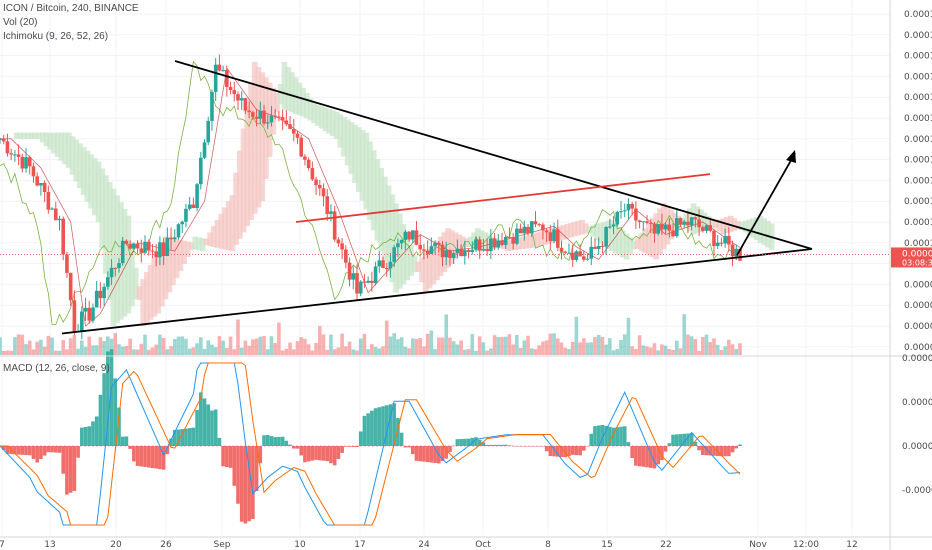 This screenshot has height=550, width=932. I want to click on macd-y-tick-label: -0.0000, so click(917, 491).